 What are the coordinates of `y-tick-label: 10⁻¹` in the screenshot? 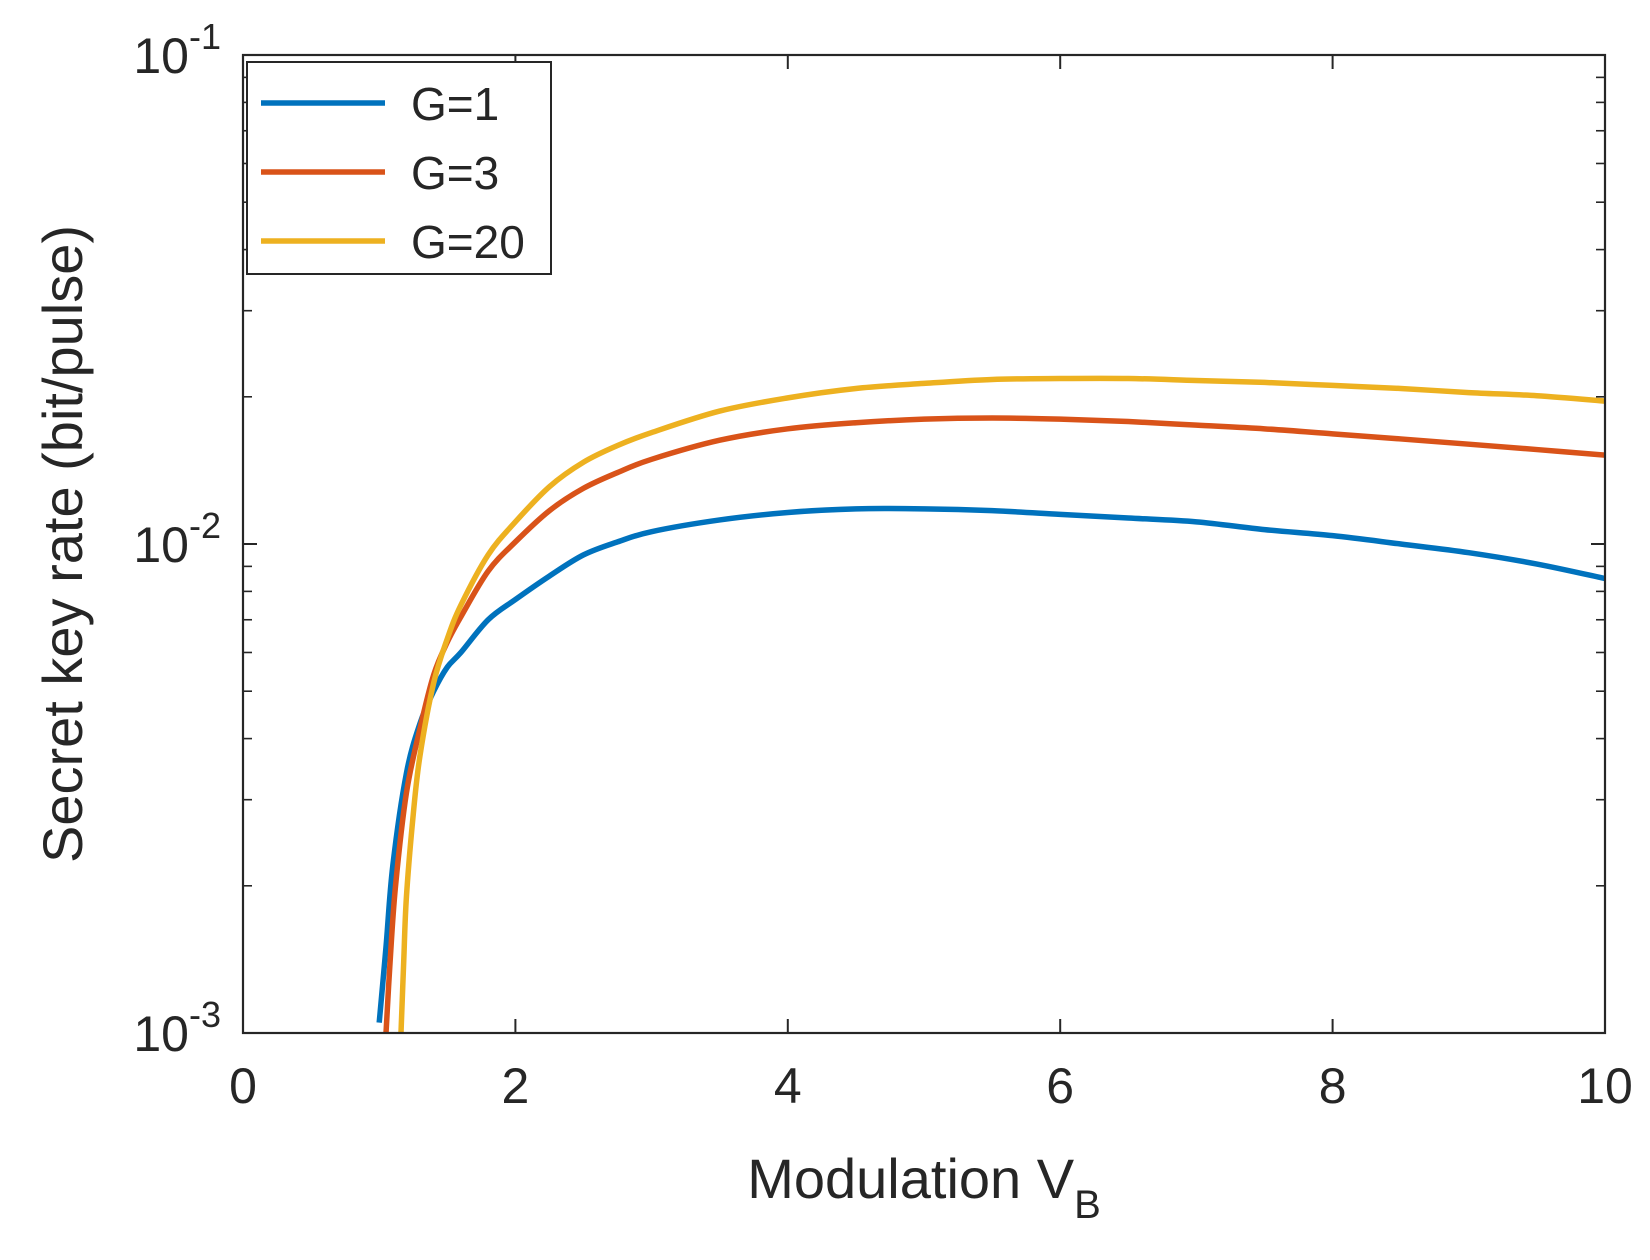 It's located at (177, 50).